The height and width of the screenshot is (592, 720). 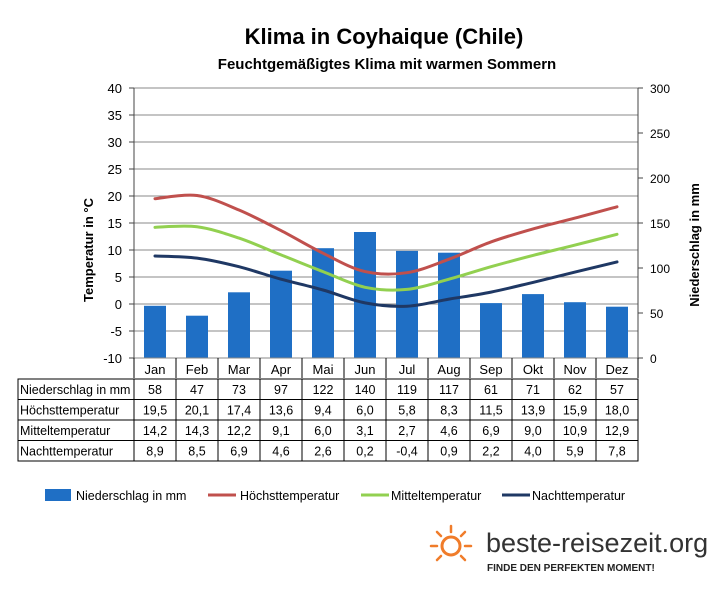 What do you see at coordinates (448, 411) in the screenshot?
I see `table-cell: 8,3` at bounding box center [448, 411].